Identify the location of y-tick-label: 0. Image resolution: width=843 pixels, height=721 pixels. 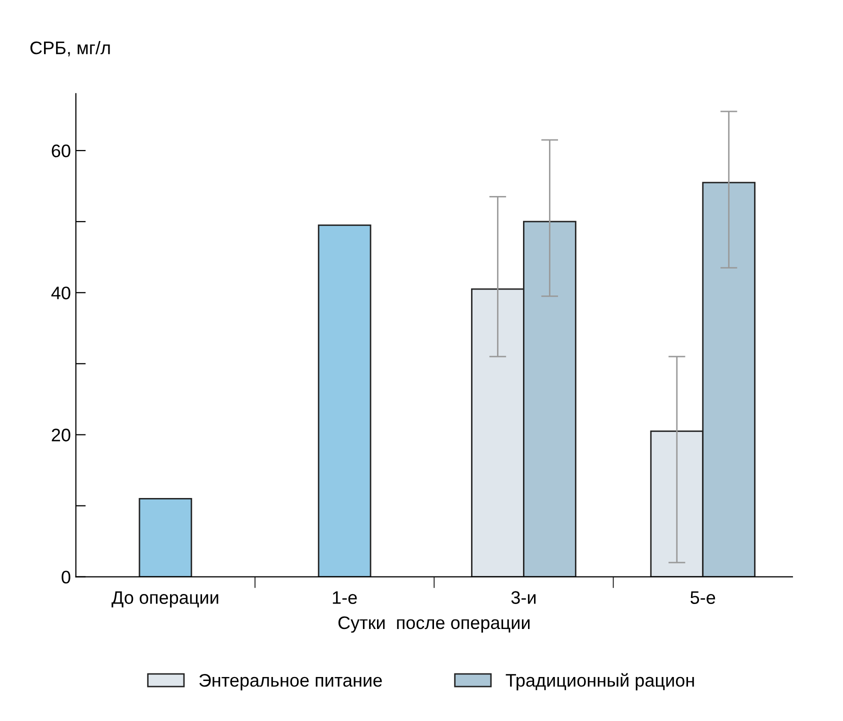
(66, 577).